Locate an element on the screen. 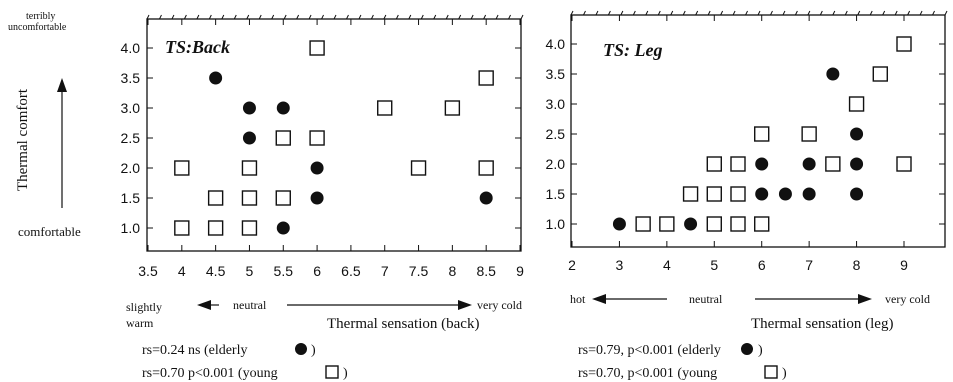  y-tick-label-back: 2.0 is located at coordinates (131, 168).